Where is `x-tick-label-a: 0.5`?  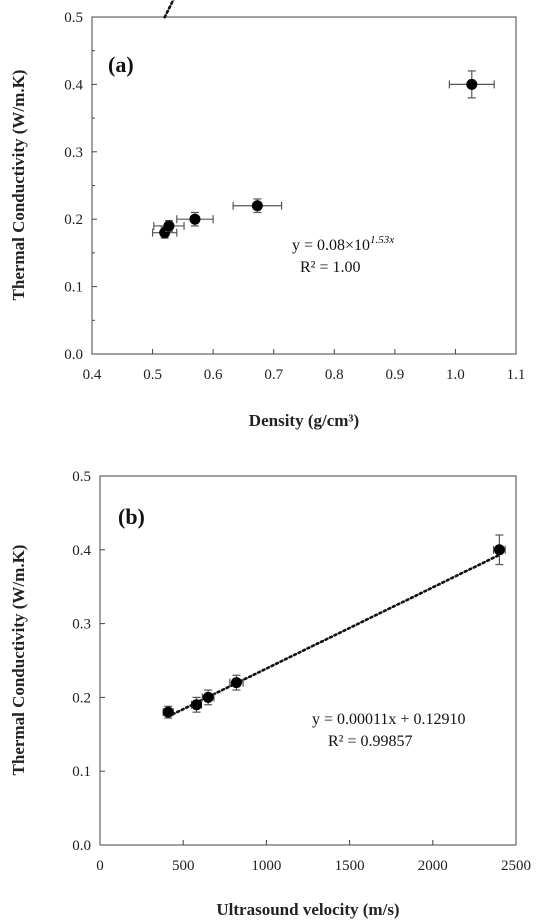 x-tick-label-a: 0.5 is located at coordinates (152, 375).